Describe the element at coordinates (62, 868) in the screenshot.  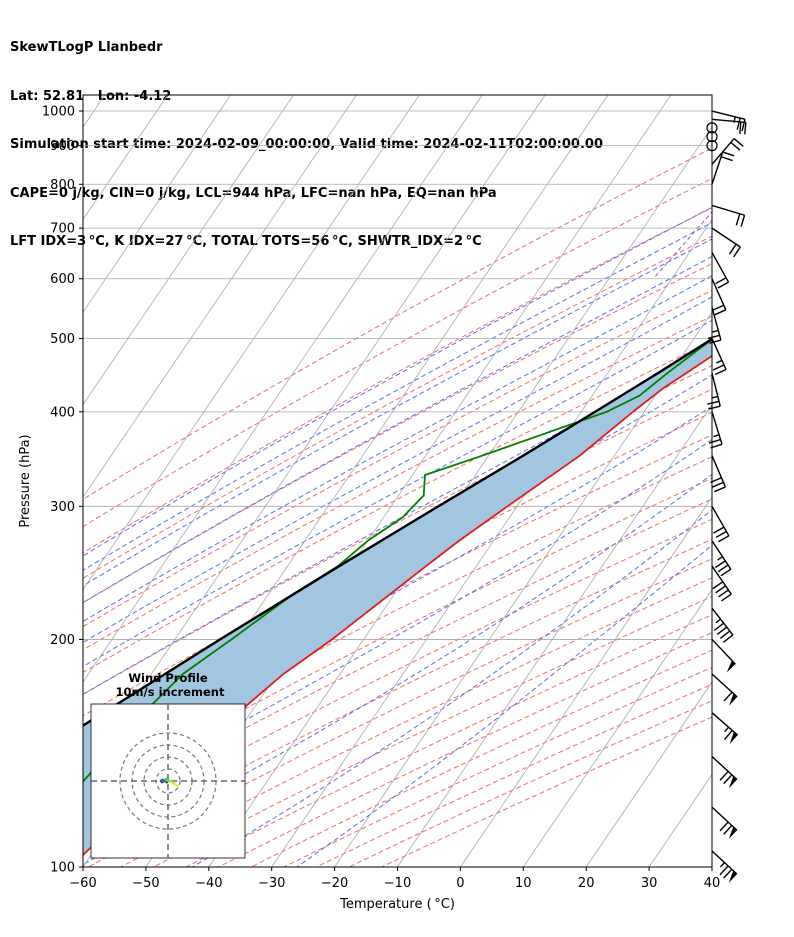
I see `y-tick-label: 100` at that location.